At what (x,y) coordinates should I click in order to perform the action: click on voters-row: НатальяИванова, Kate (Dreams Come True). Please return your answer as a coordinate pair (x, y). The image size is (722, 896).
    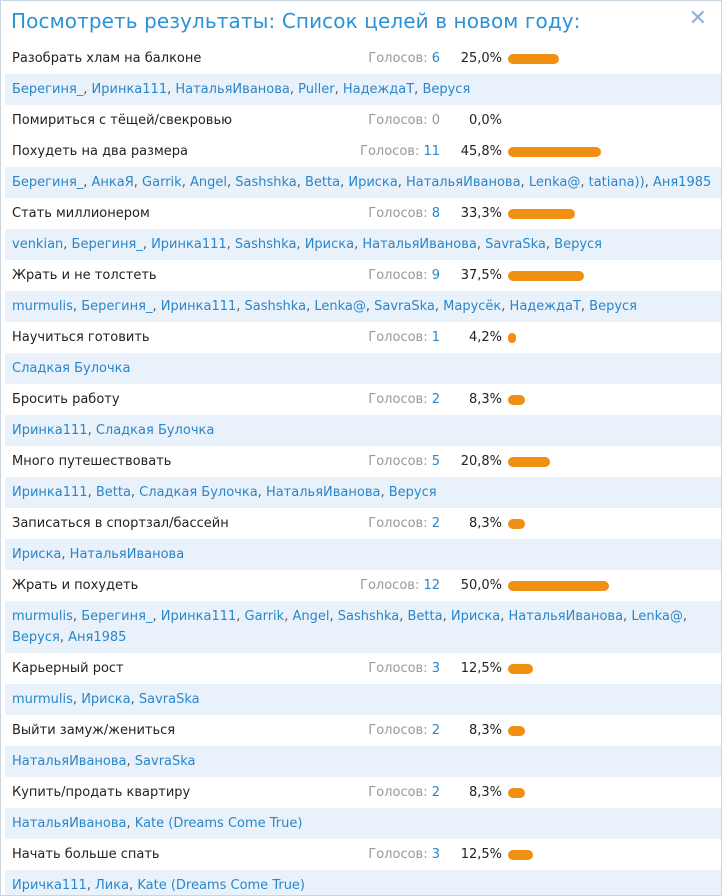
    Looking at the image, I should click on (363, 823).